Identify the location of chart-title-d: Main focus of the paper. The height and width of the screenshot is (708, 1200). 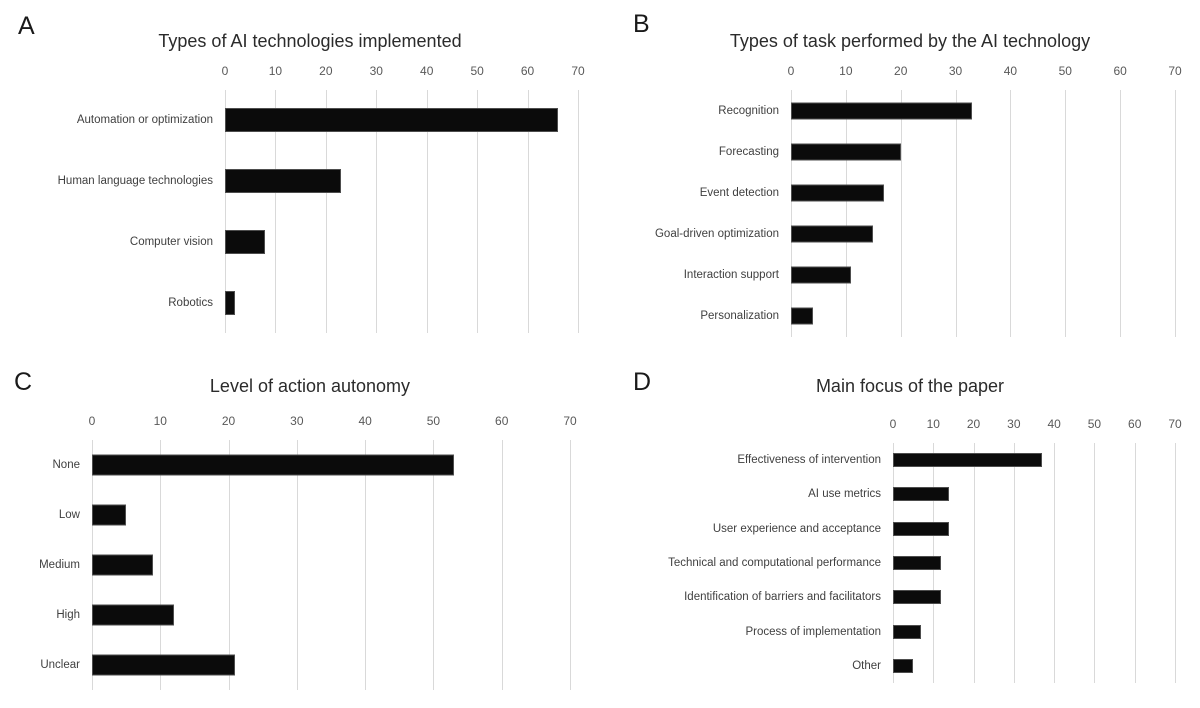
(910, 386).